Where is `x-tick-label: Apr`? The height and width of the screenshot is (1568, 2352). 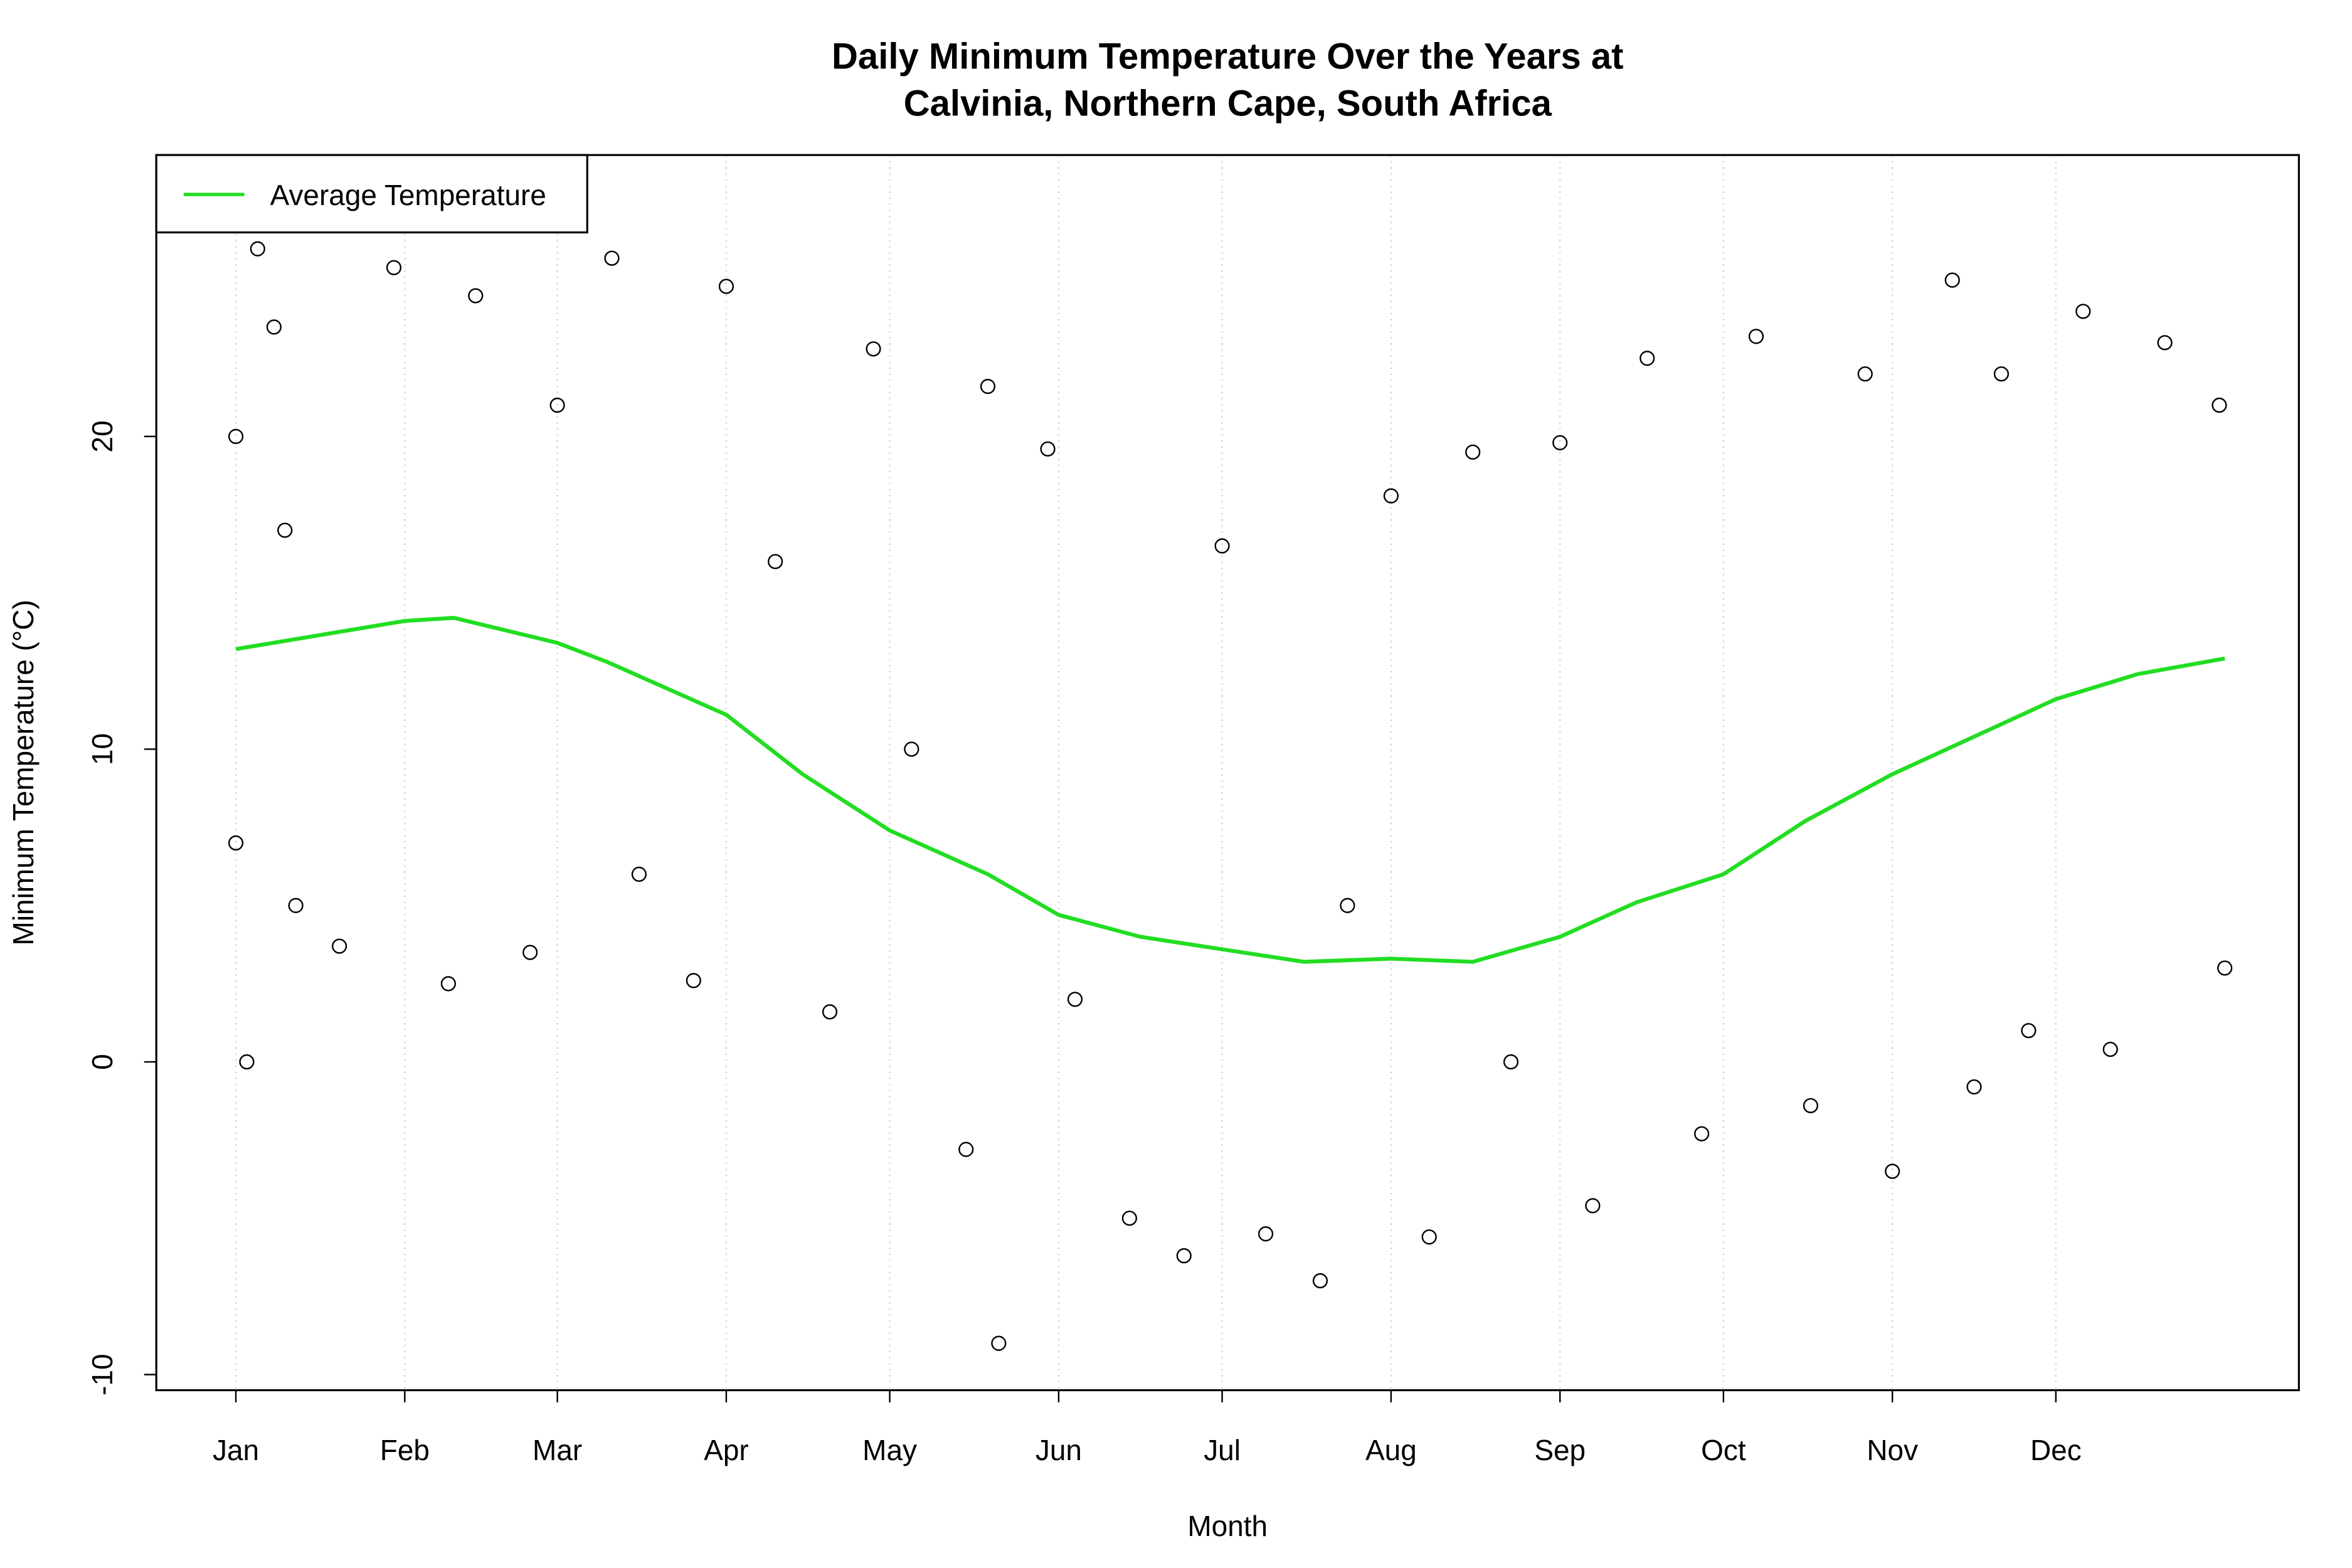
x-tick-label: Apr is located at coordinates (726, 1450).